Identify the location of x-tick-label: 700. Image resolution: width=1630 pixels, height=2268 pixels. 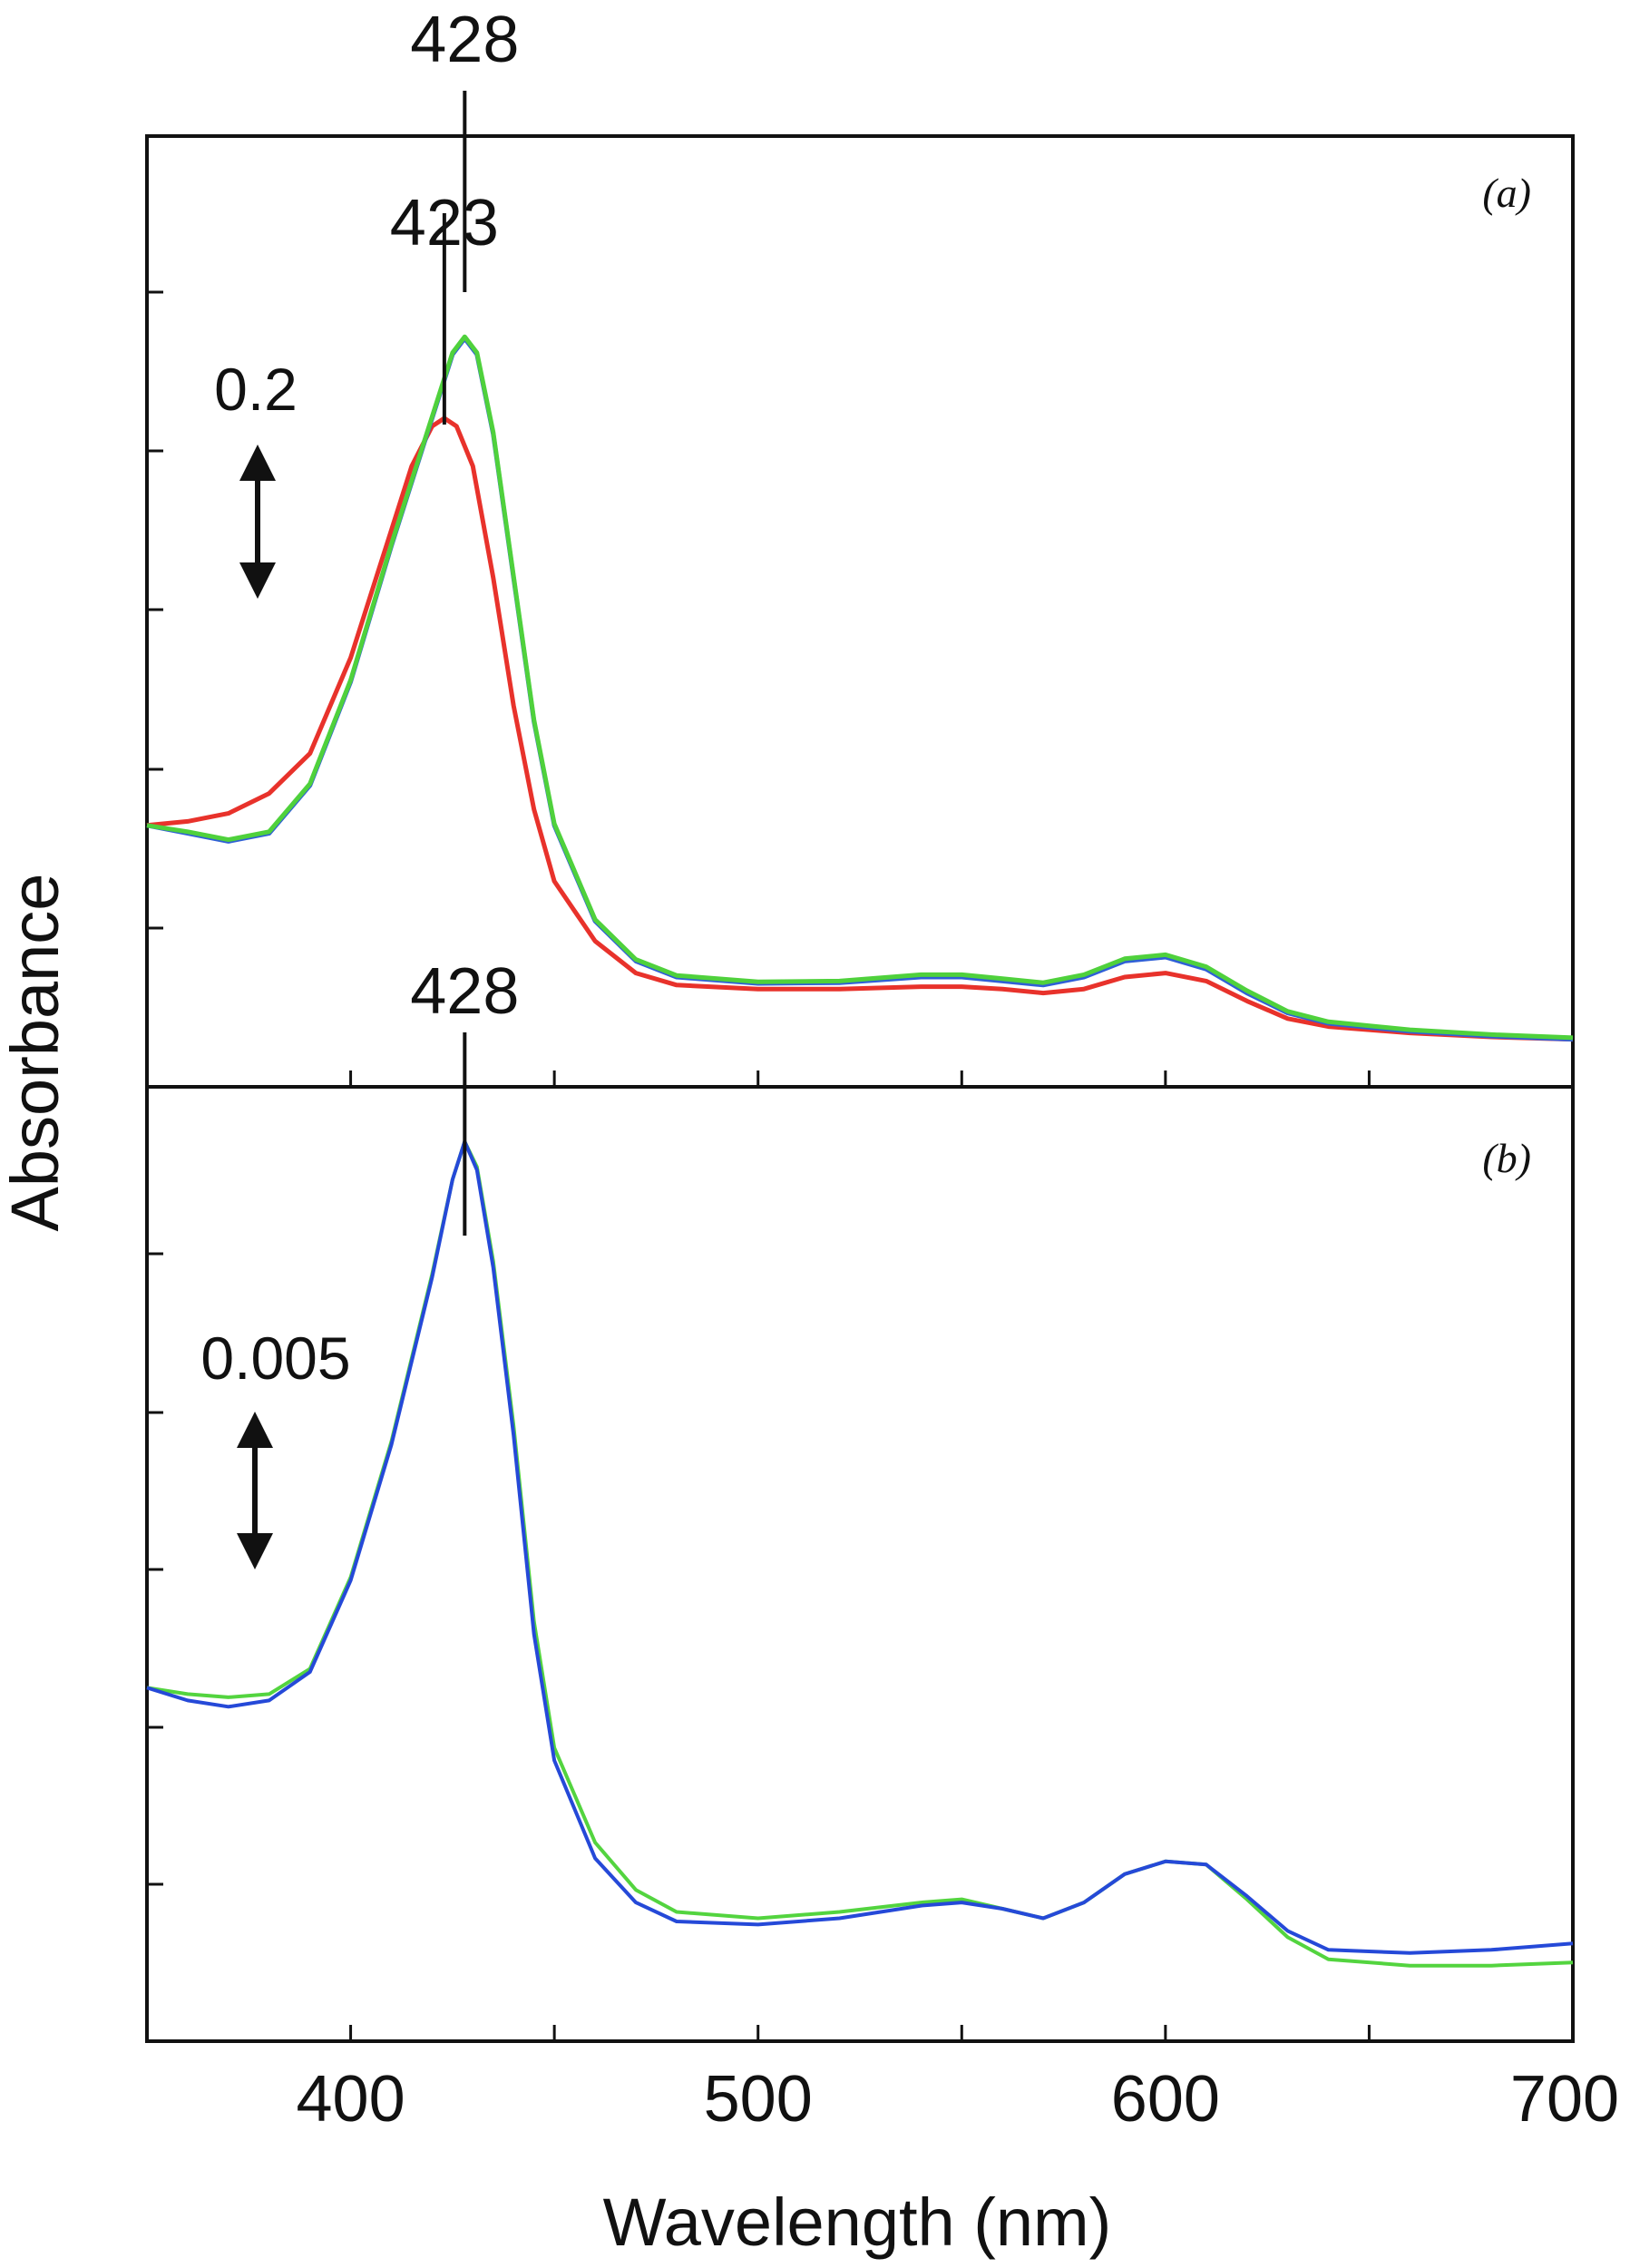
(1564, 2099).